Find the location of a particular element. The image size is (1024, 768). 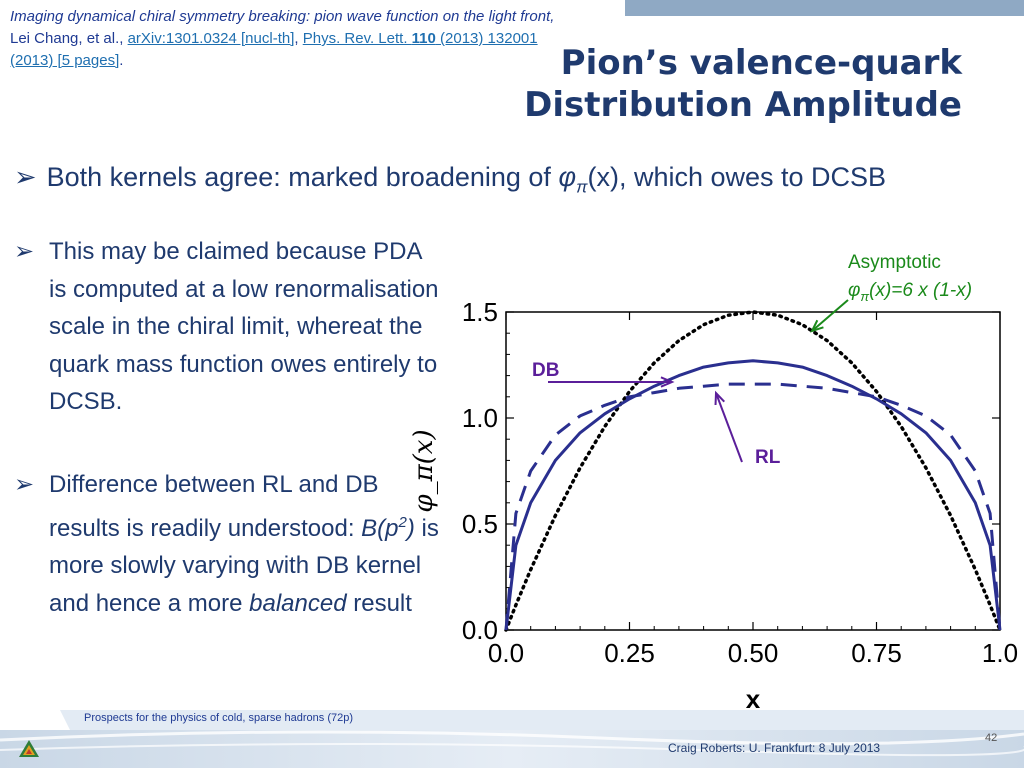

rl-label: RL is located at coordinates (768, 457).